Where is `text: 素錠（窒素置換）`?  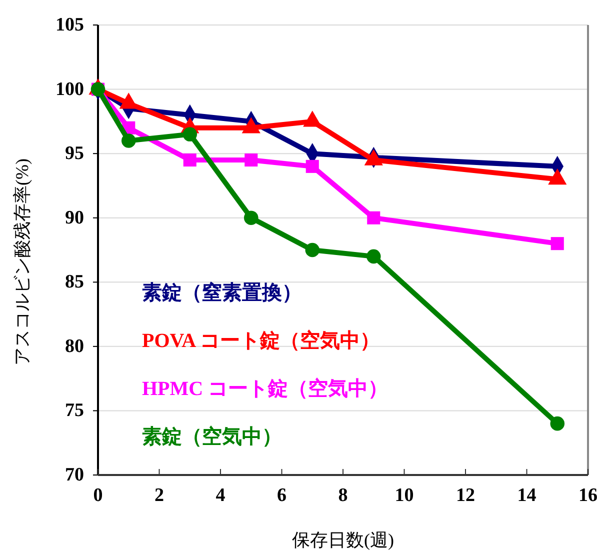
text: 素錠（窒素置換） is located at coordinates (222, 292).